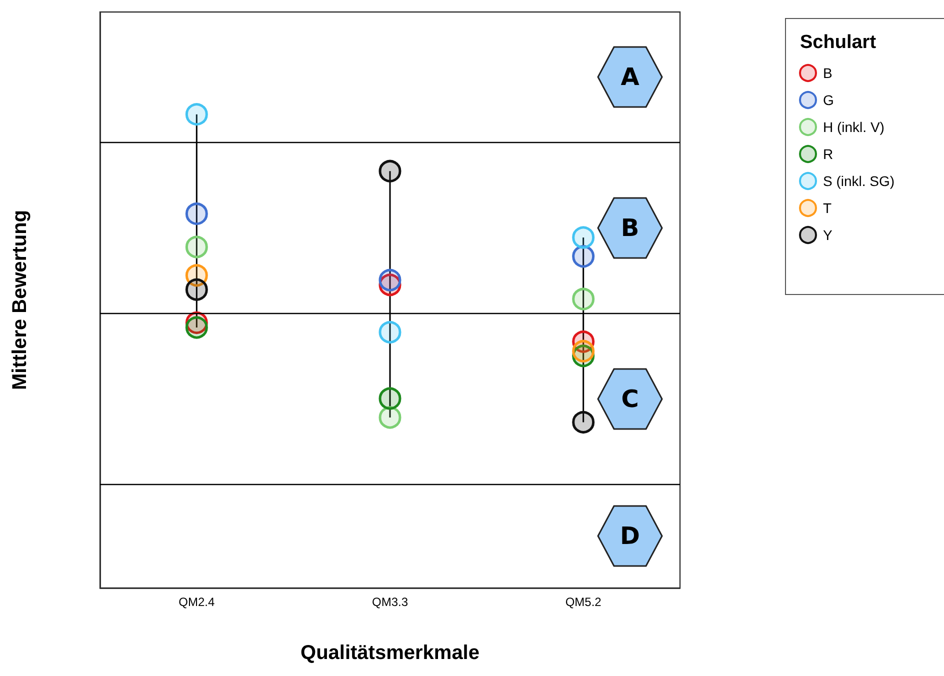  What do you see at coordinates (390, 602) in the screenshot?
I see `x-tick-label: QM3.3` at bounding box center [390, 602].